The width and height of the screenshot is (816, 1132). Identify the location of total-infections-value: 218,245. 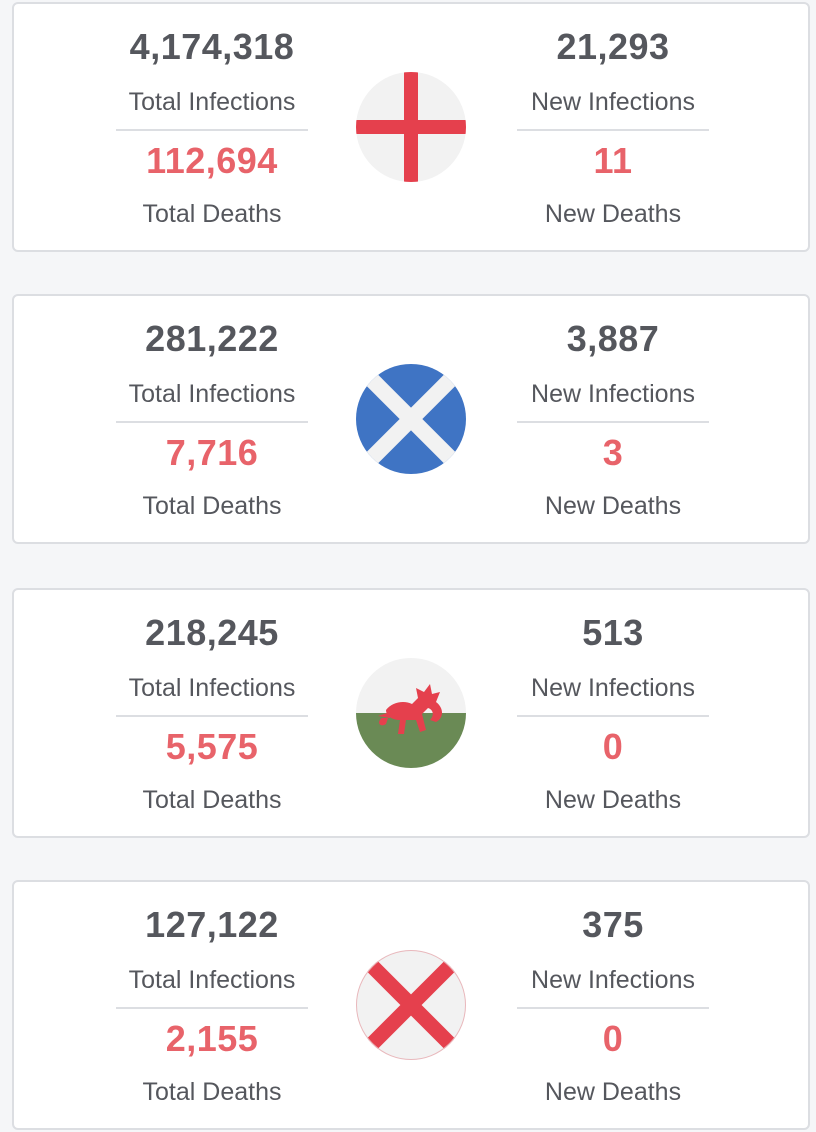
(212, 632).